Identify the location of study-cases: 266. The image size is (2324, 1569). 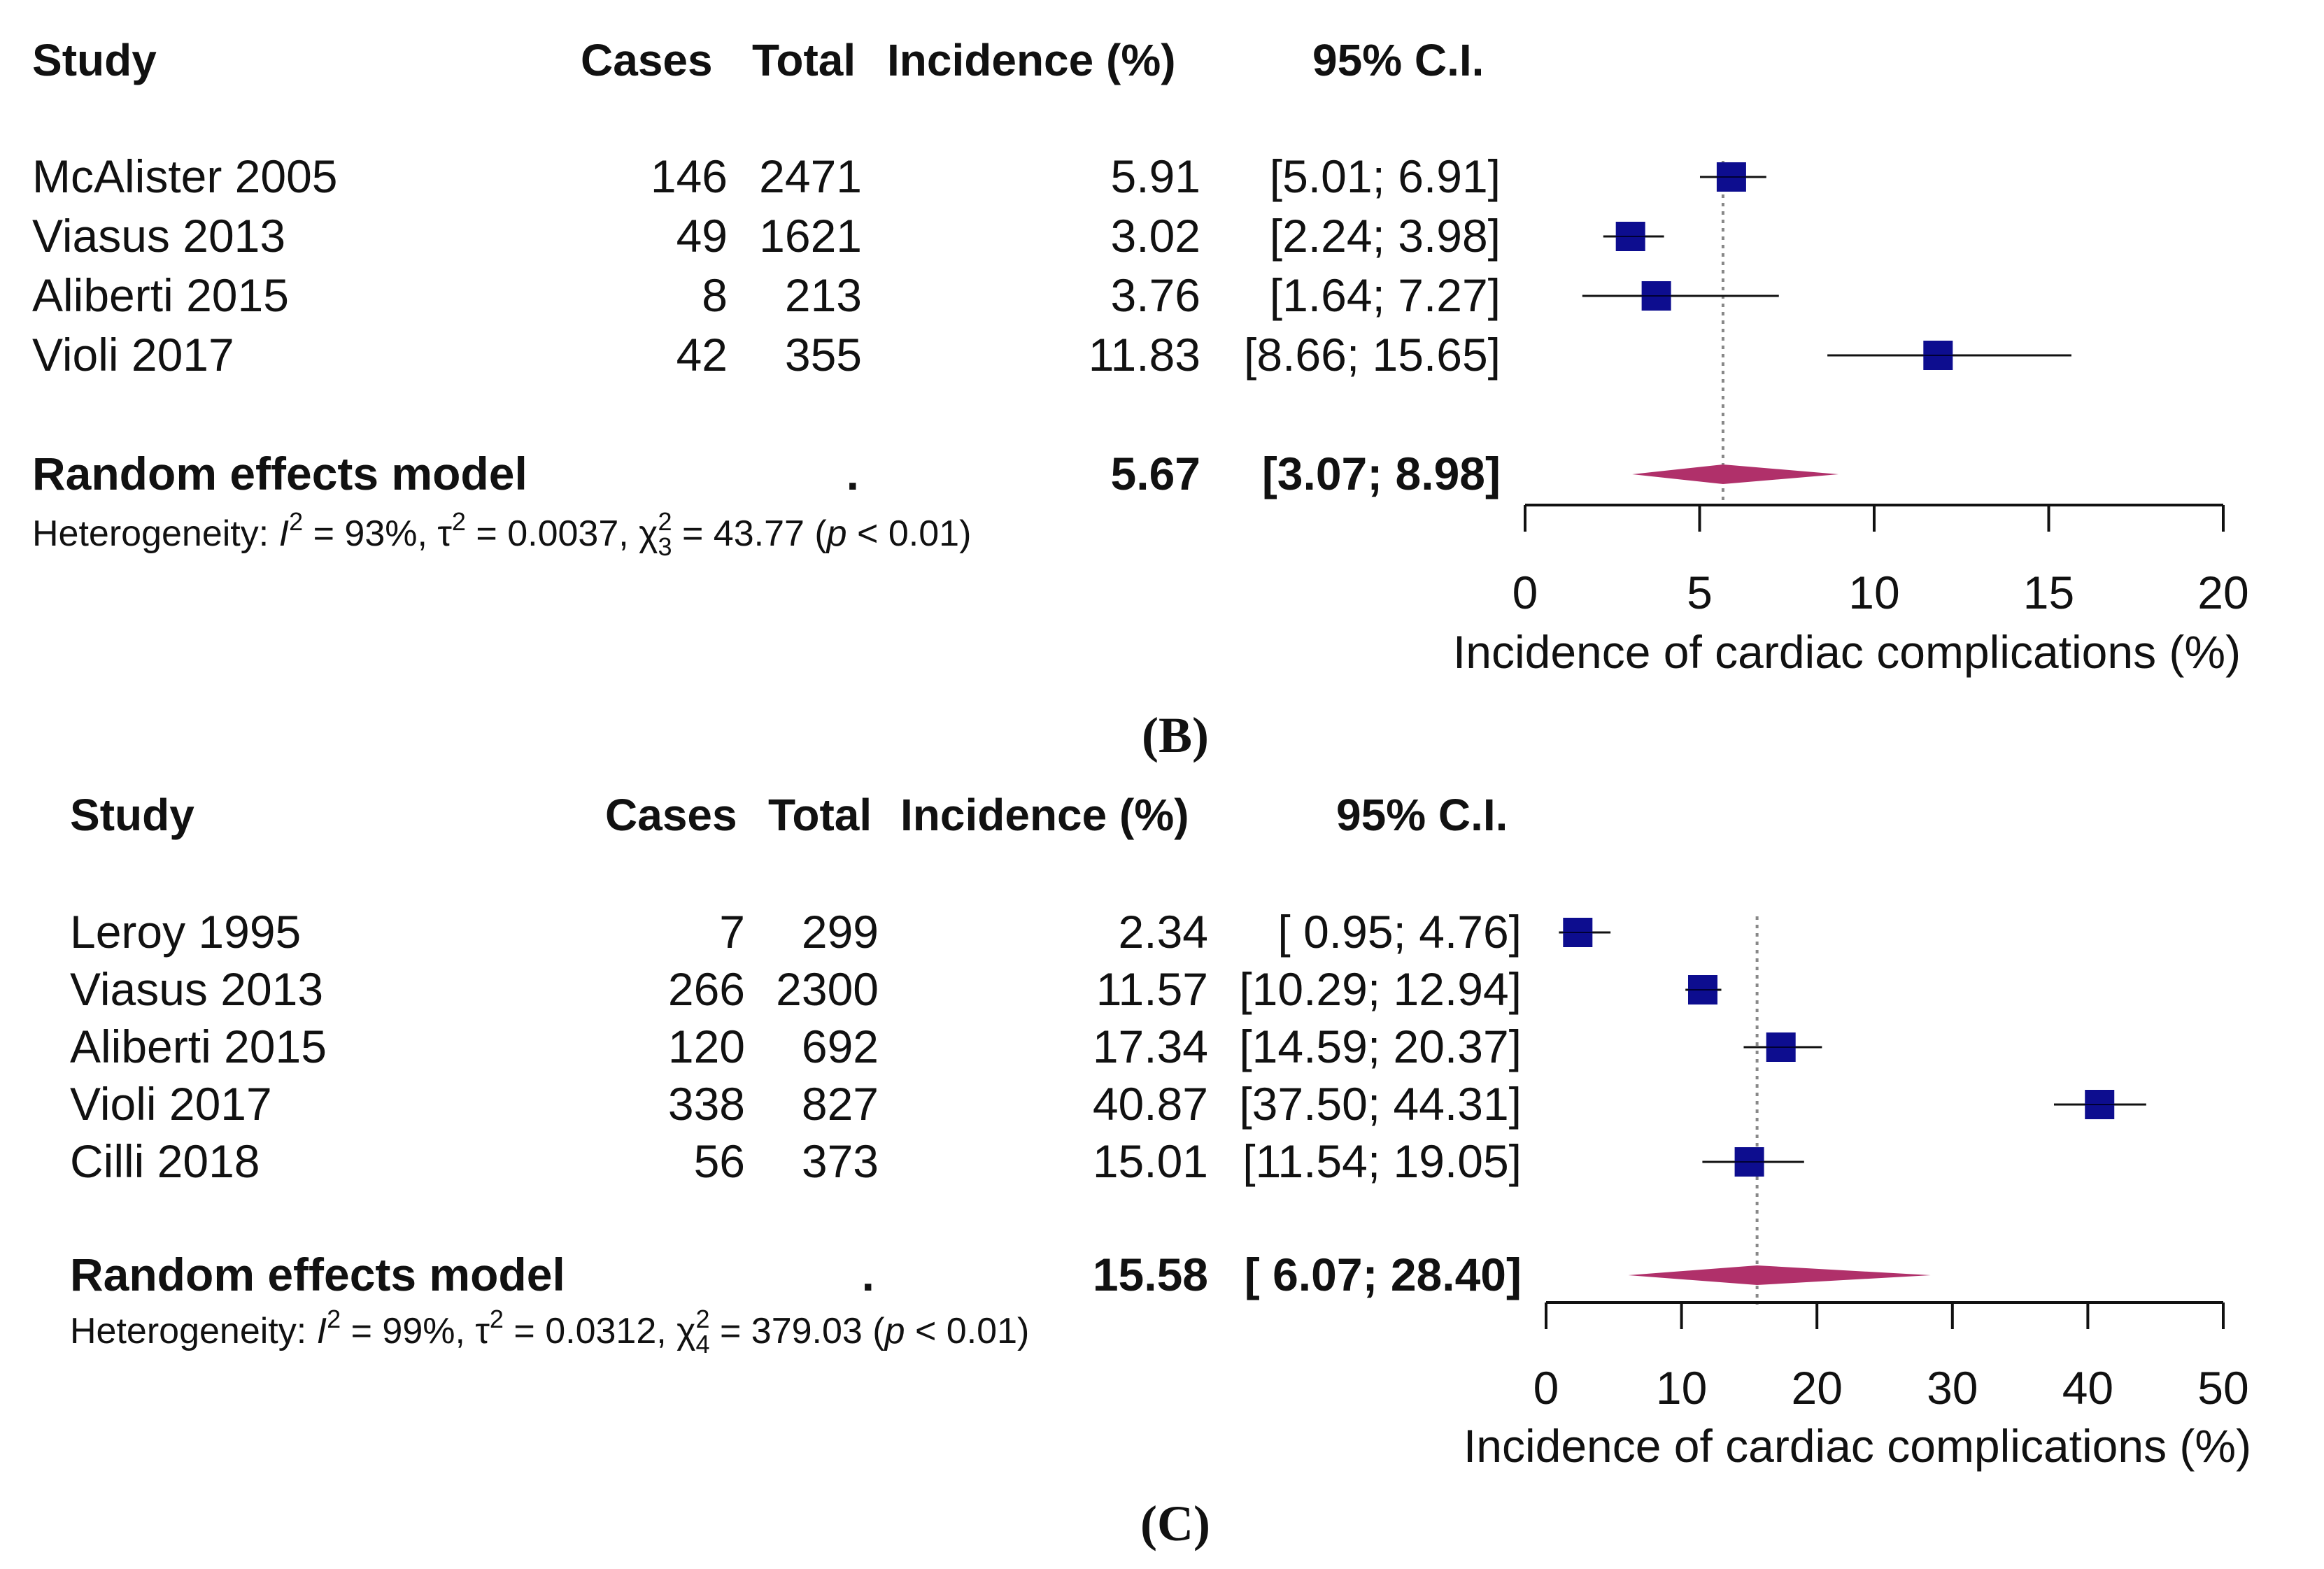
(706, 989).